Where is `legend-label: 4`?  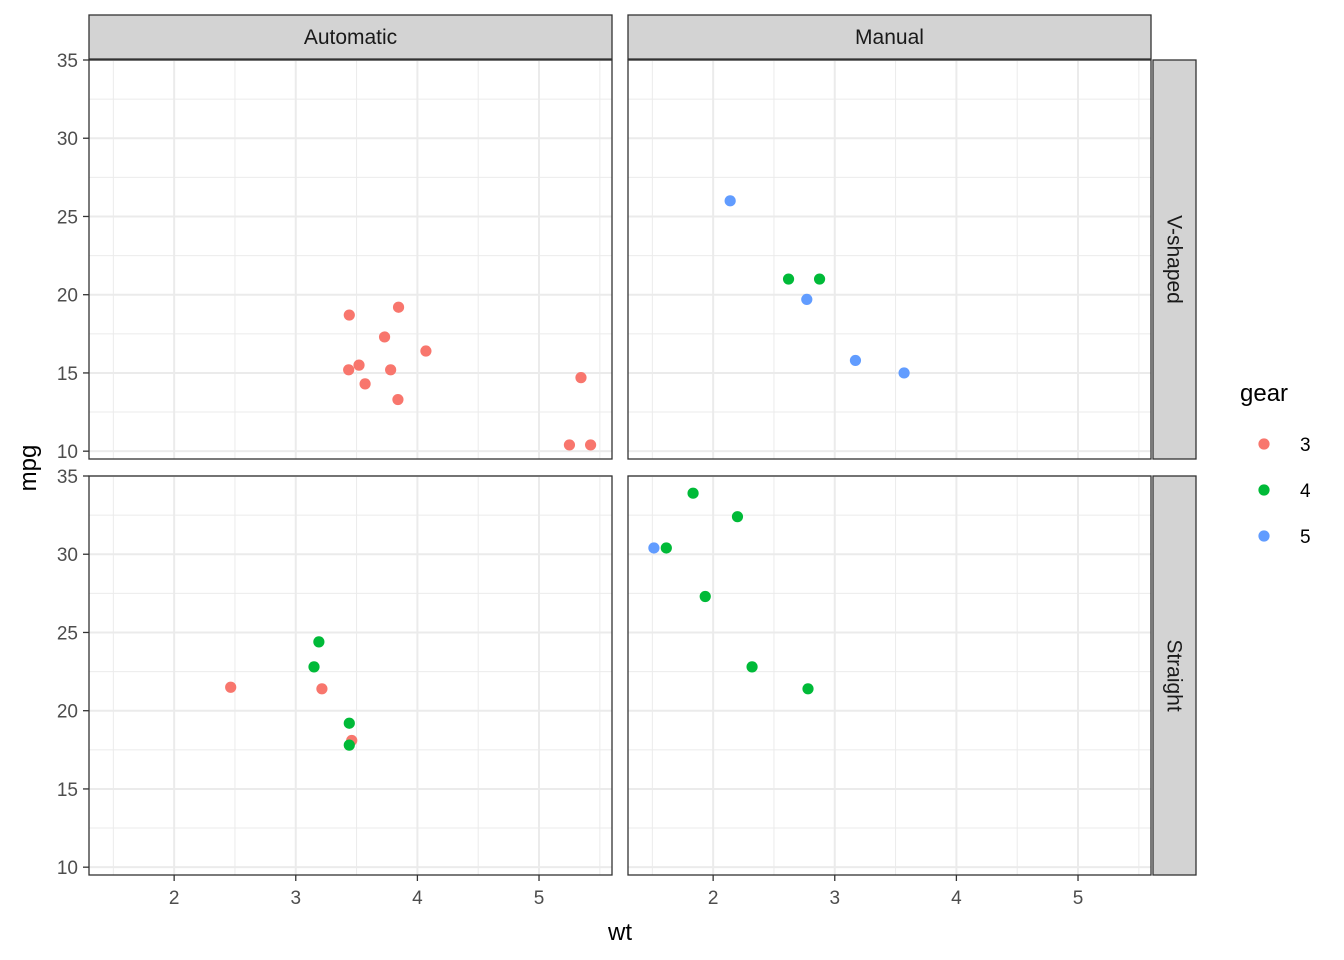 legend-label: 4 is located at coordinates (1305, 491).